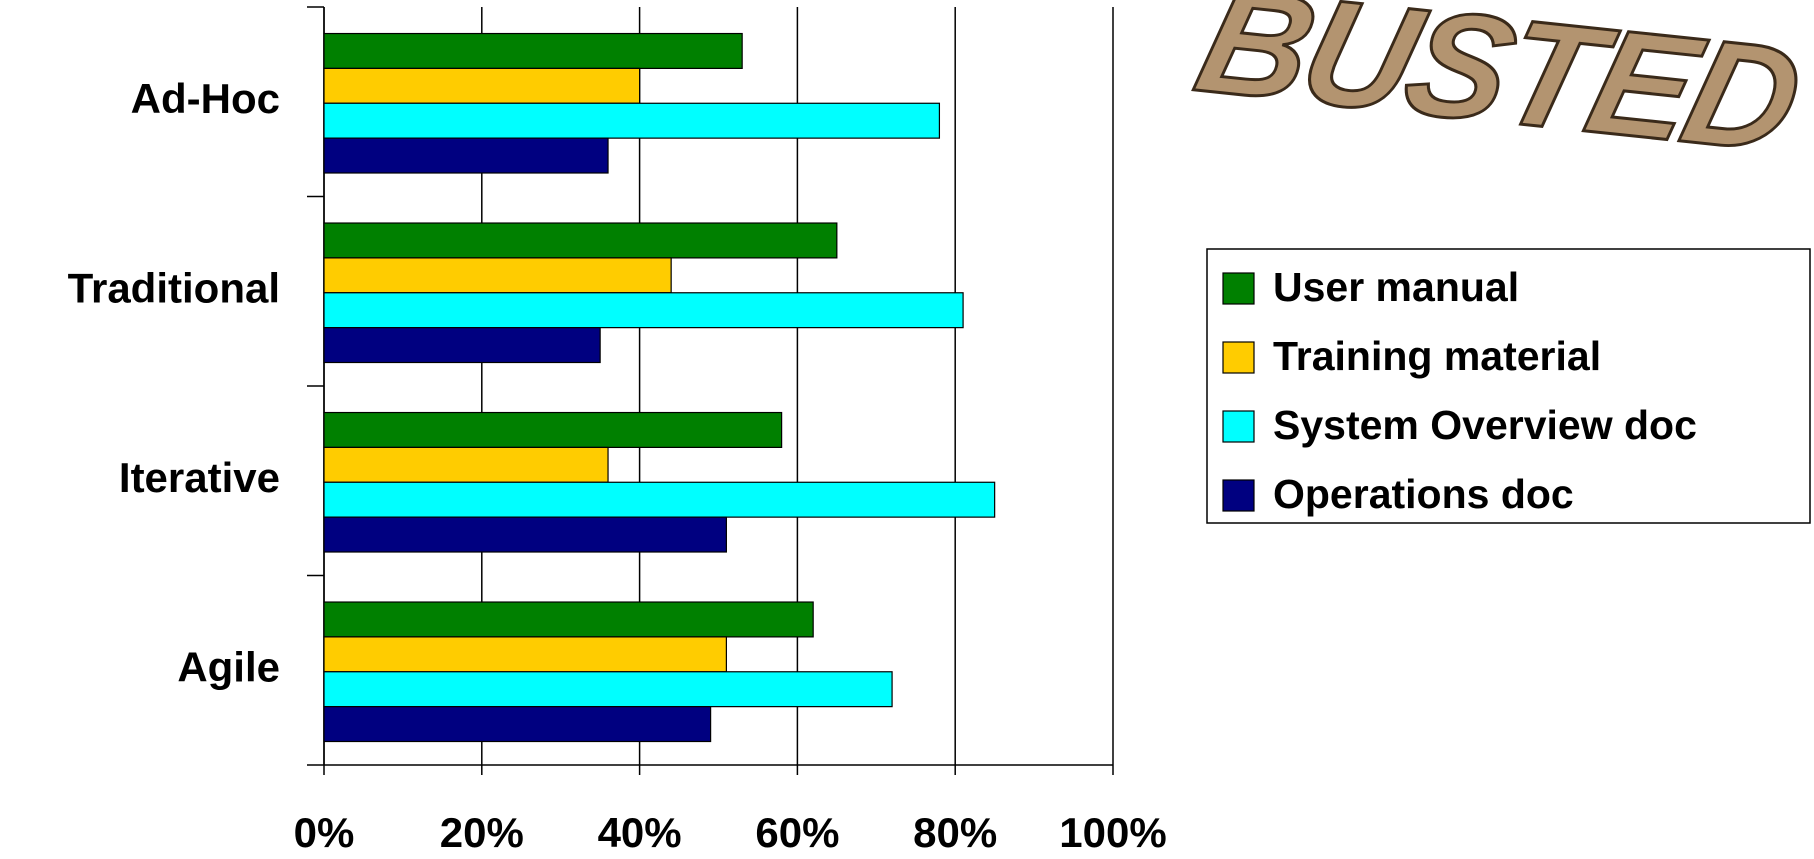 The image size is (1814, 859). What do you see at coordinates (955, 832) in the screenshot?
I see `x-tick-label: 80%` at bounding box center [955, 832].